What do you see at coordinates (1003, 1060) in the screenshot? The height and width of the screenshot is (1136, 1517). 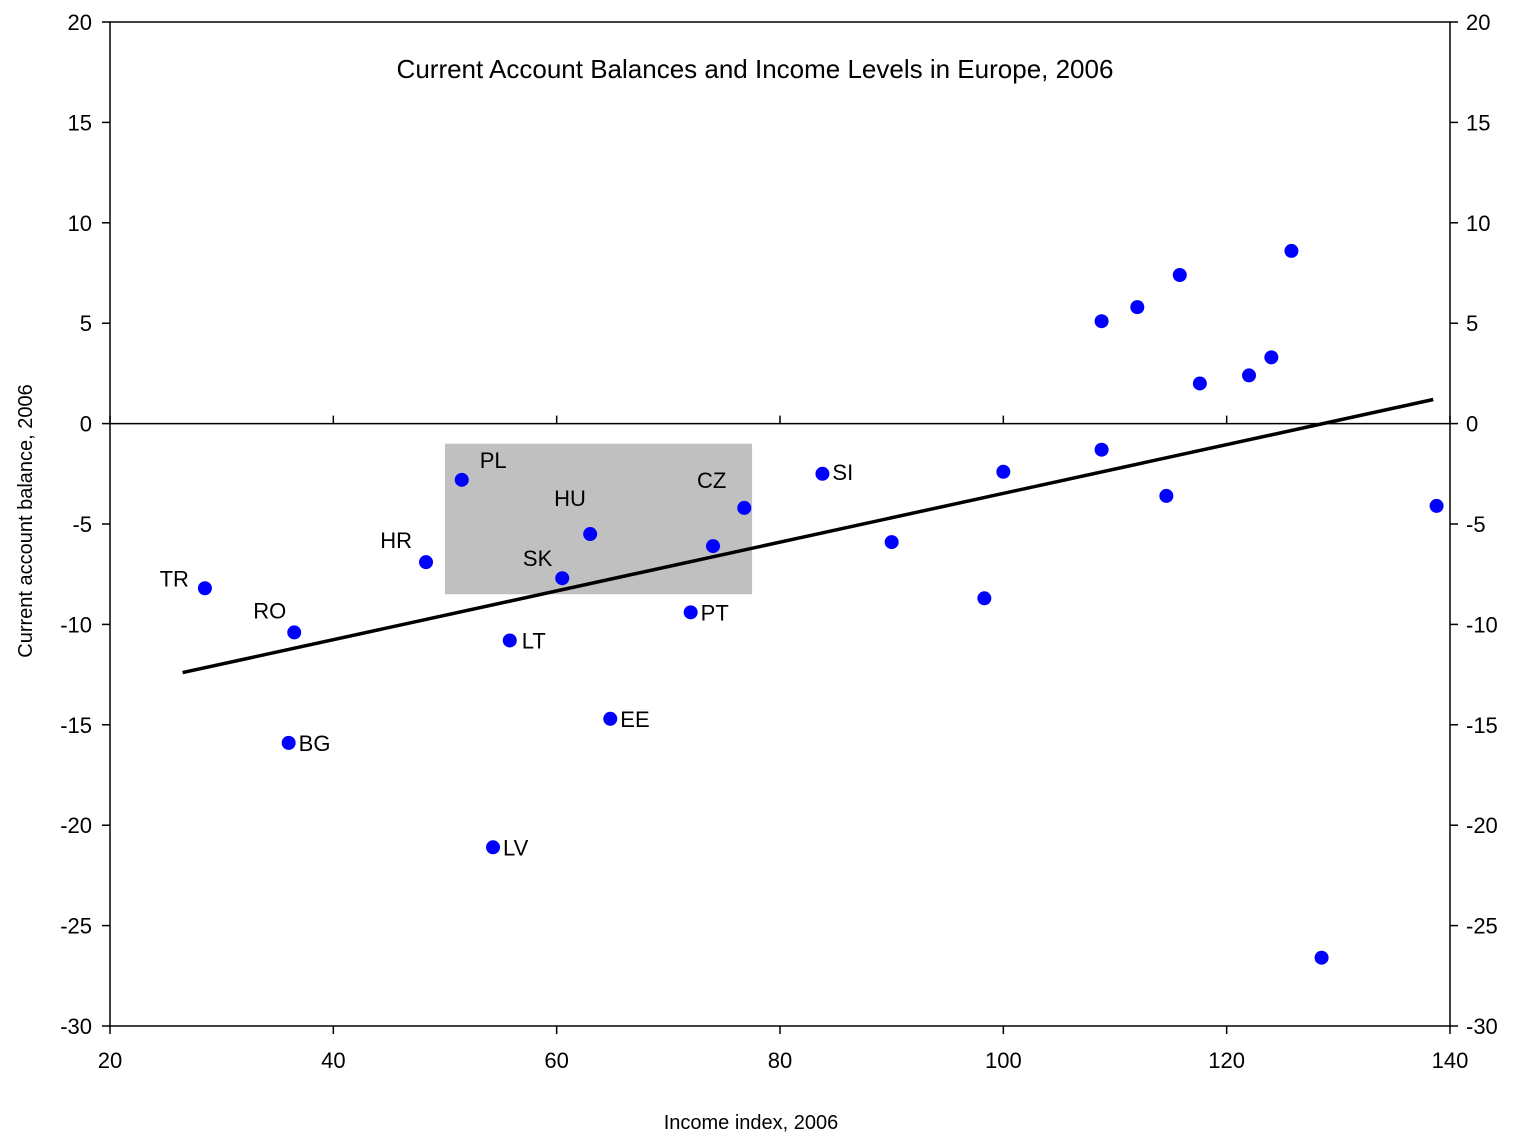 I see `x-tick-label: 100` at bounding box center [1003, 1060].